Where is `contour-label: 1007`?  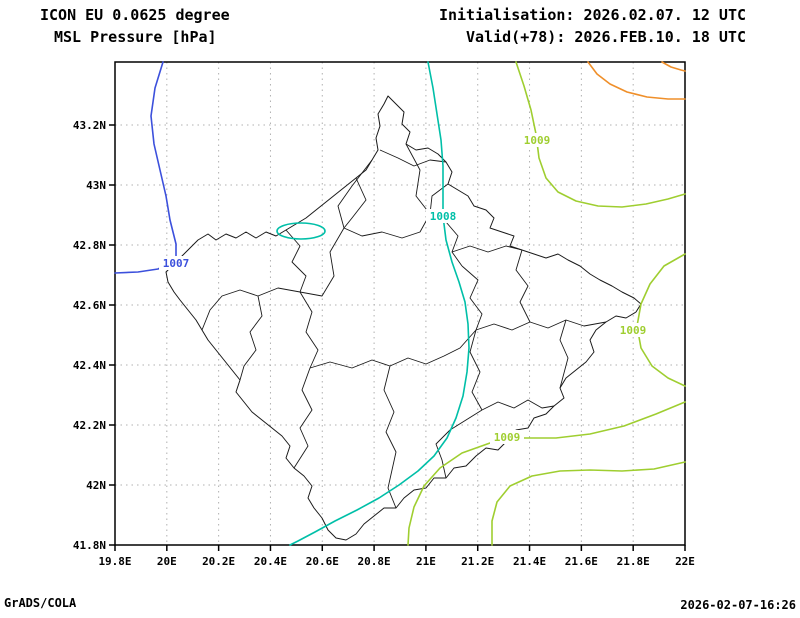
contour-label: 1007 is located at coordinates (176, 263).